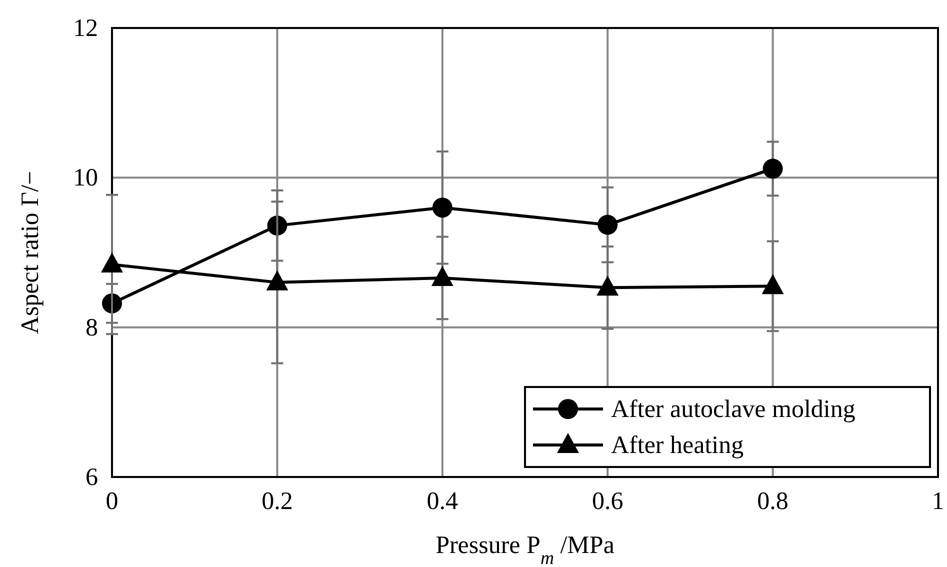  Describe the element at coordinates (85, 28) in the screenshot. I see `y-tick-label: 12` at that location.